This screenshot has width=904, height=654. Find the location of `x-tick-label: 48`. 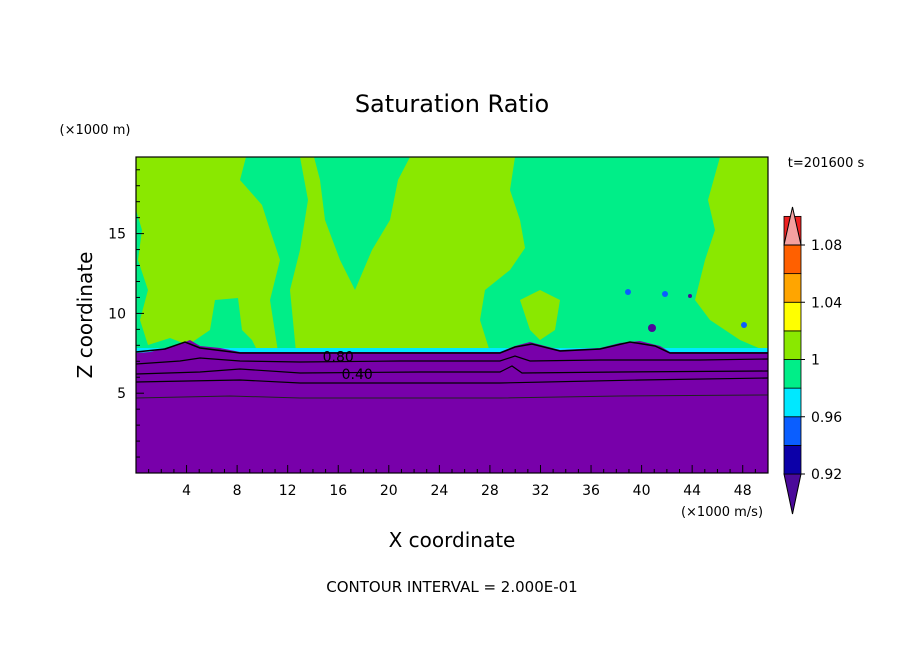

x-tick-label: 48 is located at coordinates (743, 491).